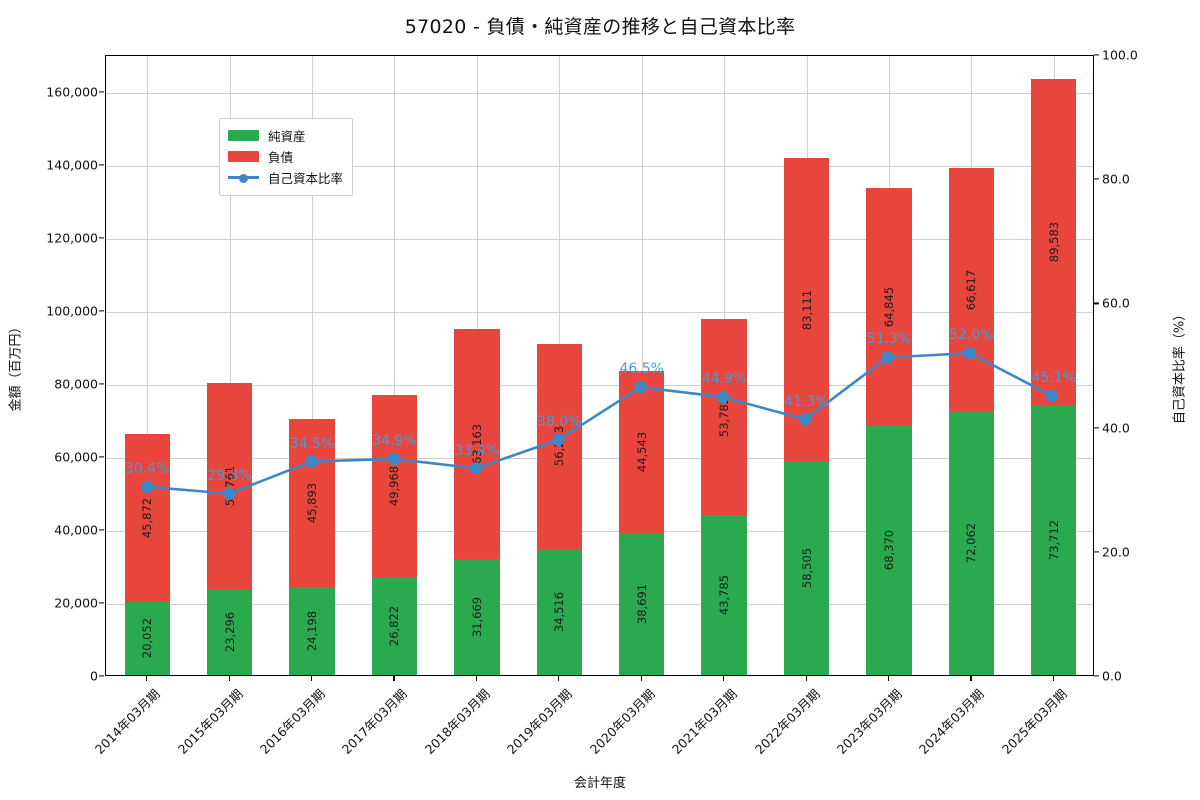 Image resolution: width=1200 pixels, height=800 pixels. I want to click on x-axis-tick-label: 2020年03月期, so click(622, 721).